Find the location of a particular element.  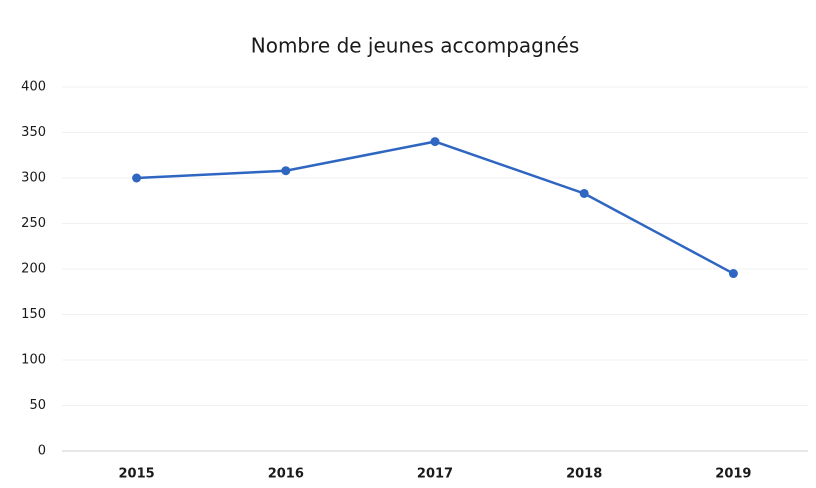

y-tick-label: 50 is located at coordinates (37, 405).